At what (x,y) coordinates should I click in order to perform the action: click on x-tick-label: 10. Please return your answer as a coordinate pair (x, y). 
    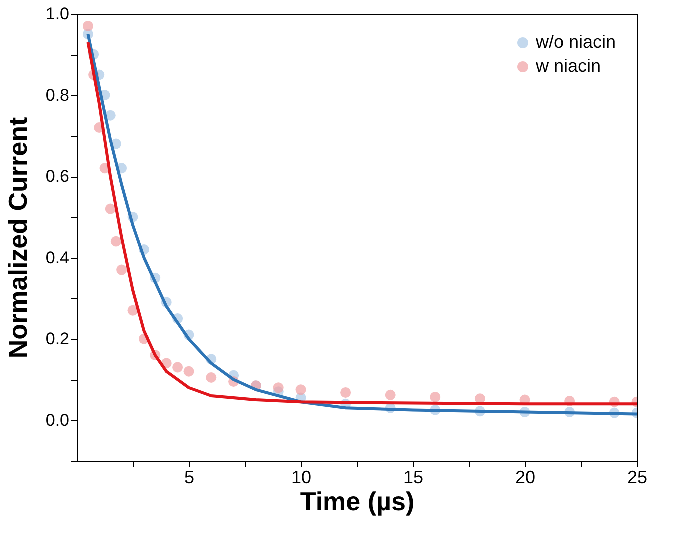
    Looking at the image, I should click on (301, 478).